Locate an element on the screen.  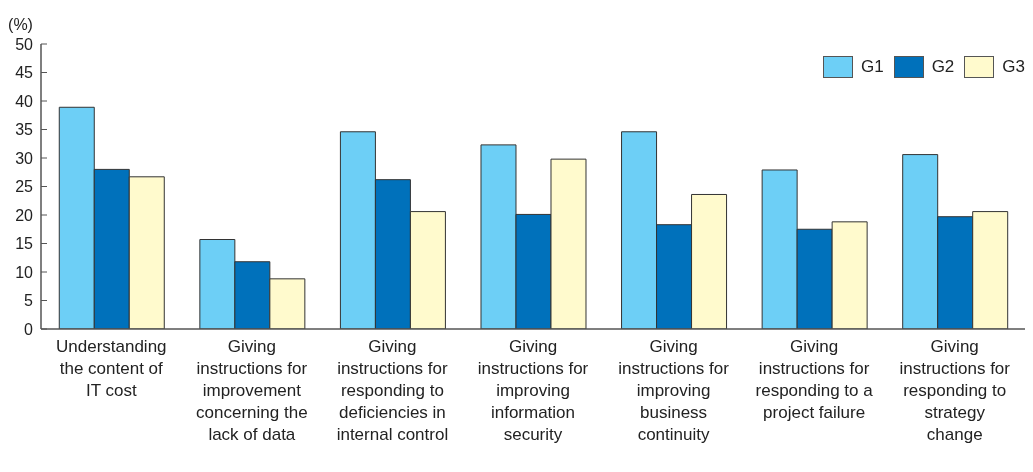
y-tick-label: 45 is located at coordinates (24, 73).